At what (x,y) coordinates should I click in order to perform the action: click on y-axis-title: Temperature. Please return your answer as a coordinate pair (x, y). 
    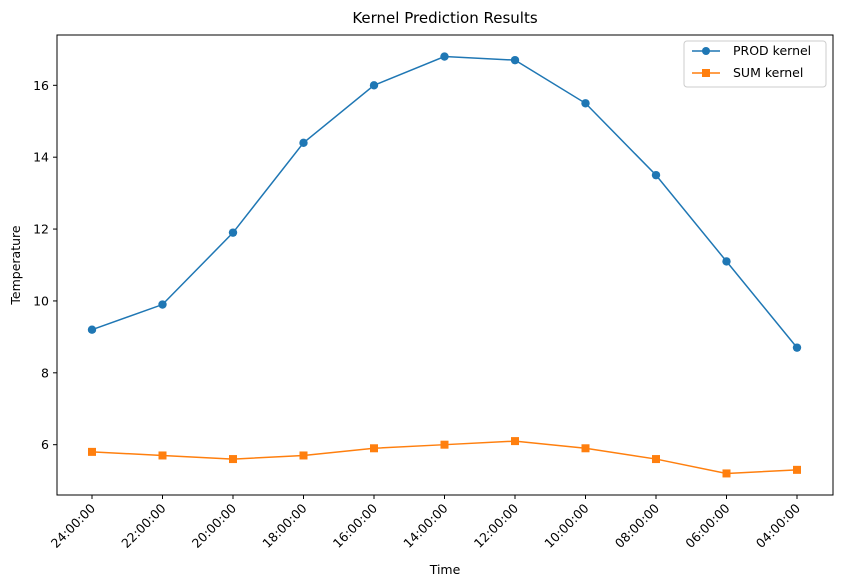
    Looking at the image, I should click on (15, 265).